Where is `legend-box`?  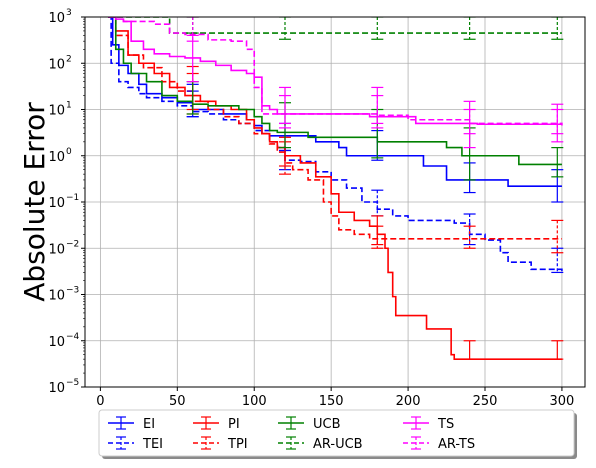
legend-box is located at coordinates (336, 433).